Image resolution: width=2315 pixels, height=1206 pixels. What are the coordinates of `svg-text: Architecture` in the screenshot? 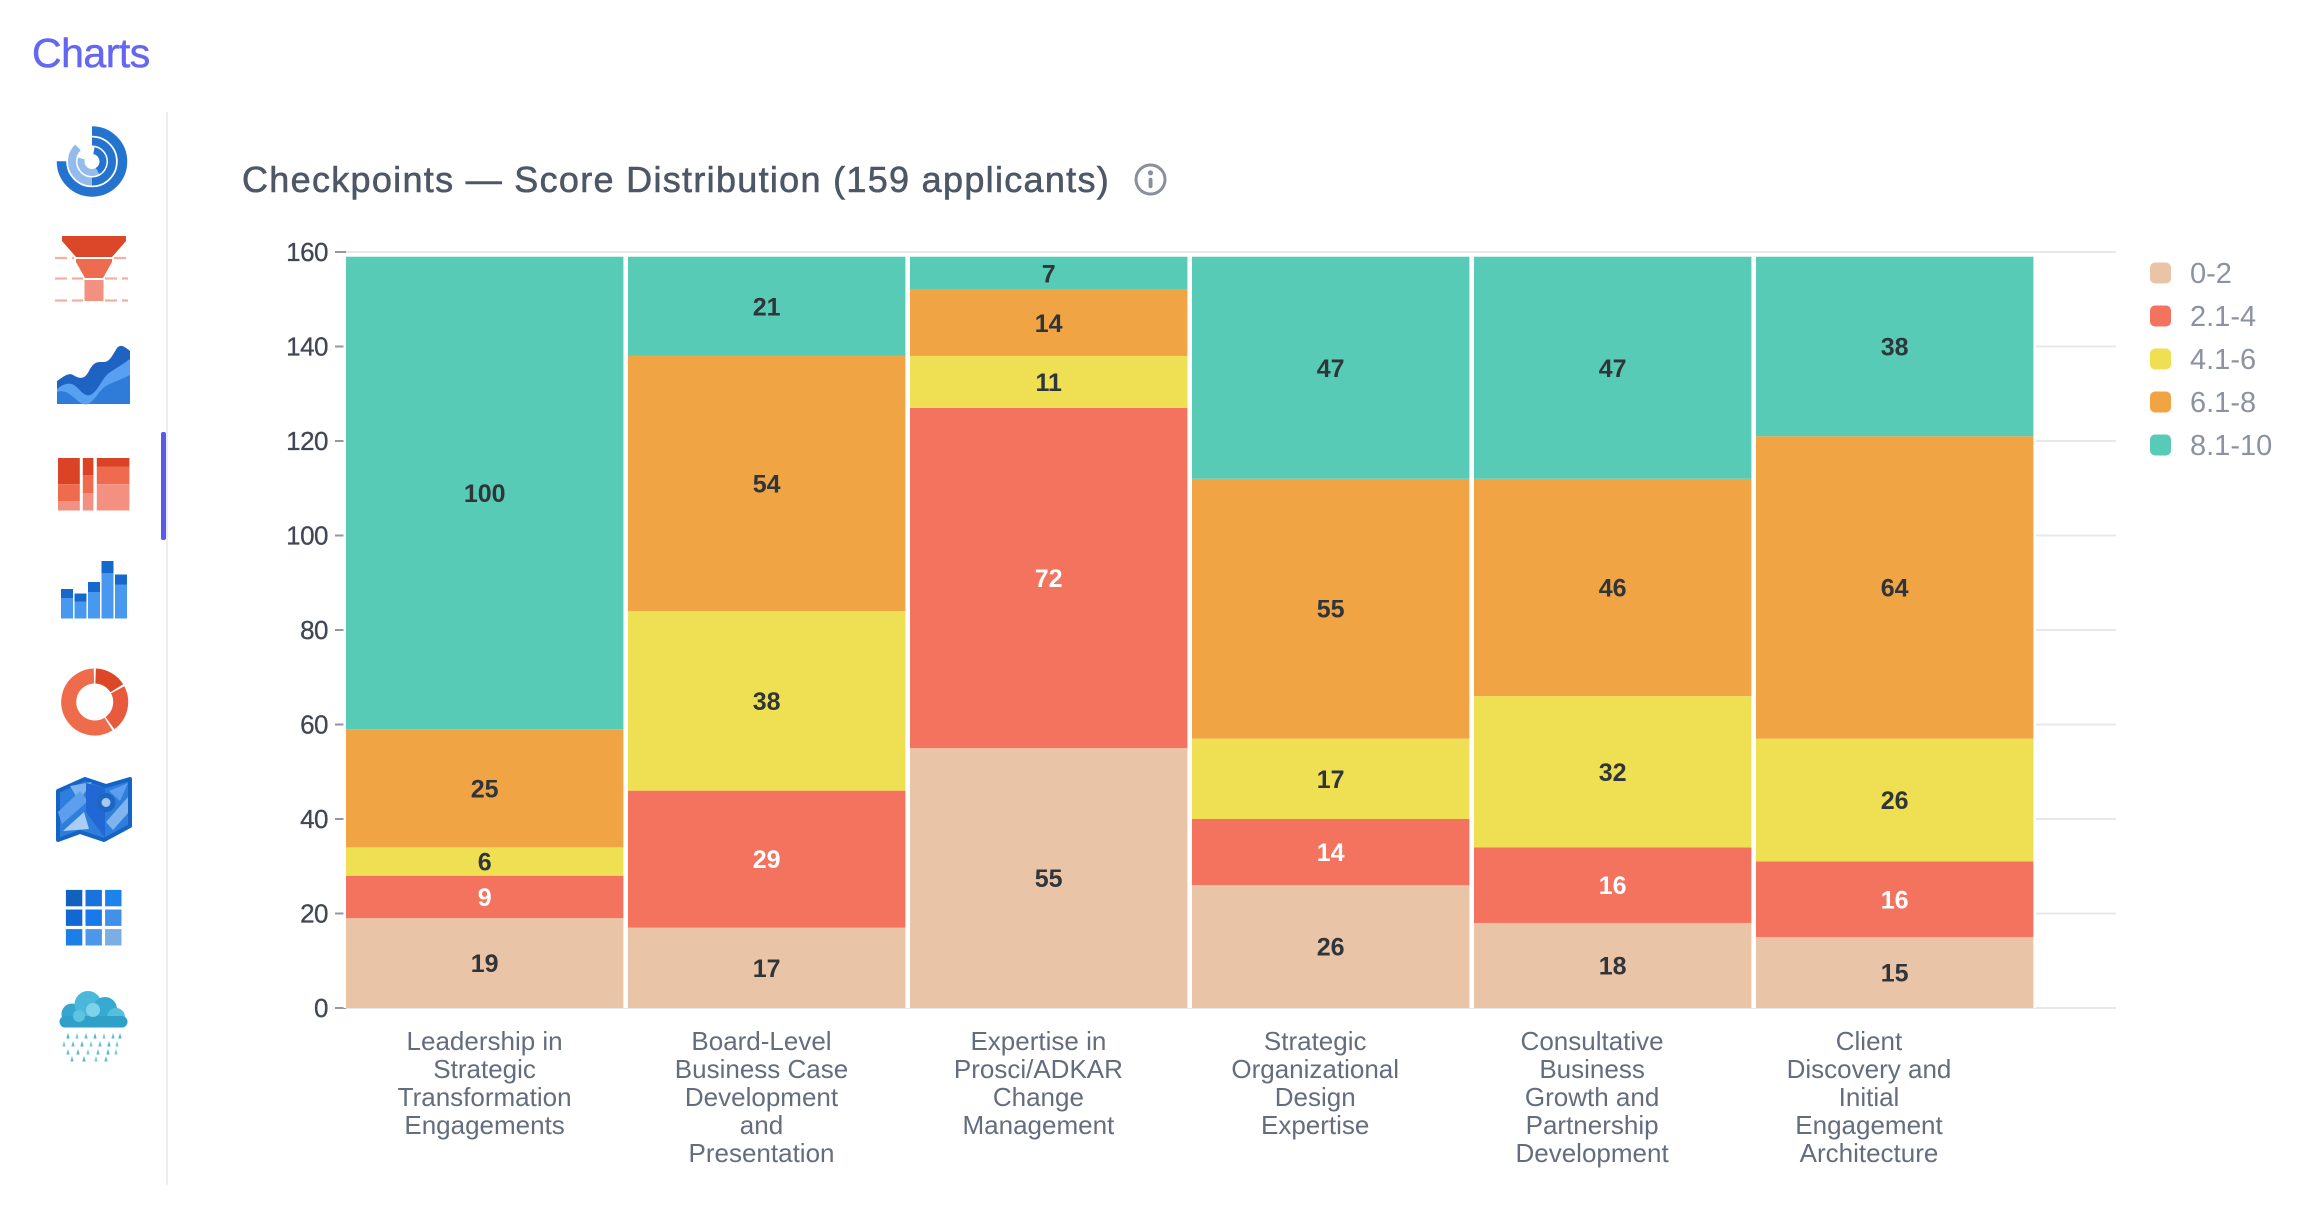 It's located at (1869, 1153).